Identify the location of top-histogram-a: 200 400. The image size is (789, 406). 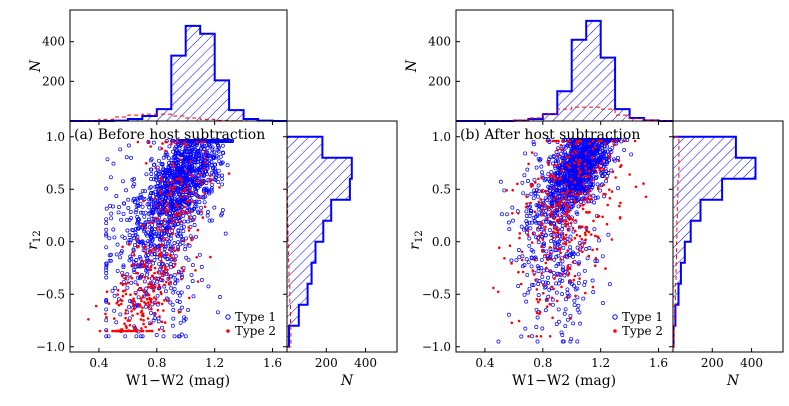
(164, 73).